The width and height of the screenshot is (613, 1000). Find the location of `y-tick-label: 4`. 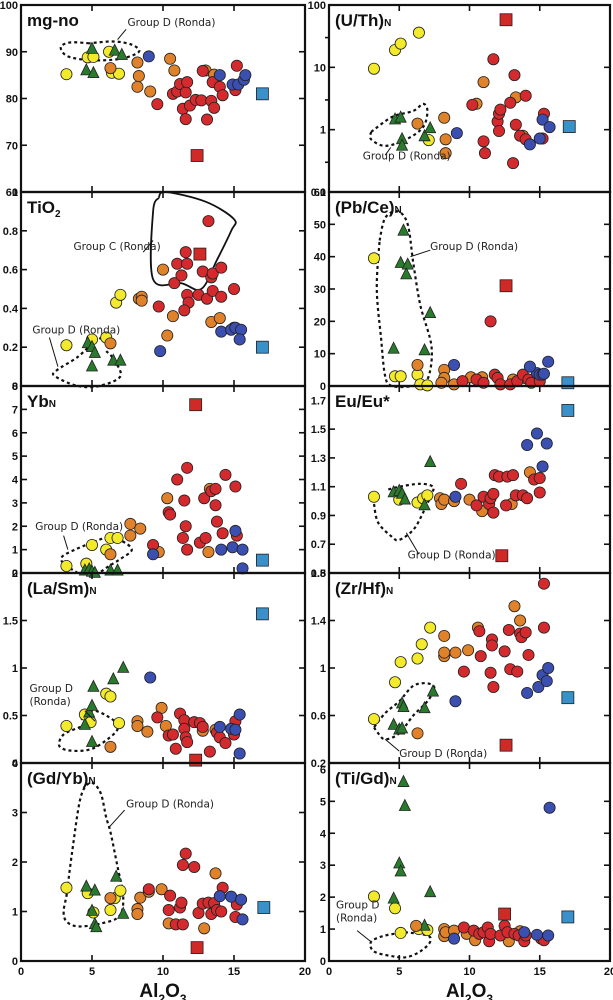

y-tick-label: 4 is located at coordinates (15, 764).